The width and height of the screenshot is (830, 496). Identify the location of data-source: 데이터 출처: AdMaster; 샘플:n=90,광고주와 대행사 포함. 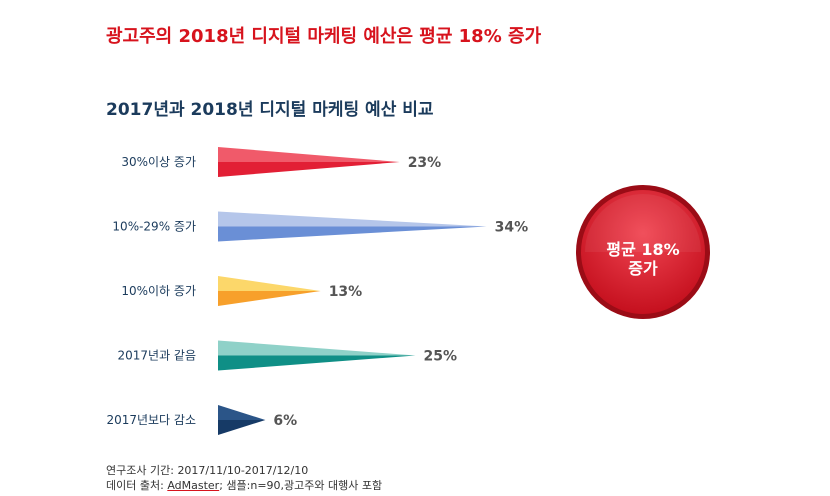
(244, 485).